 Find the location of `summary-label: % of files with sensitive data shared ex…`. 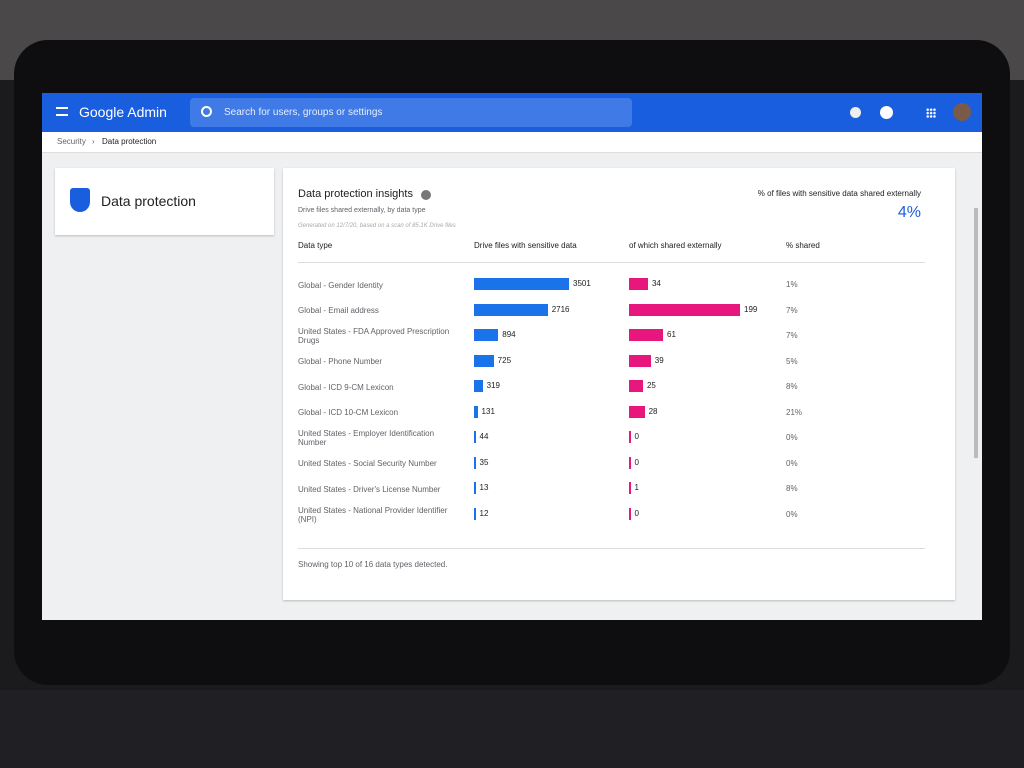

summary-label: % of files with sensitive data shared ex… is located at coordinates (839, 193).